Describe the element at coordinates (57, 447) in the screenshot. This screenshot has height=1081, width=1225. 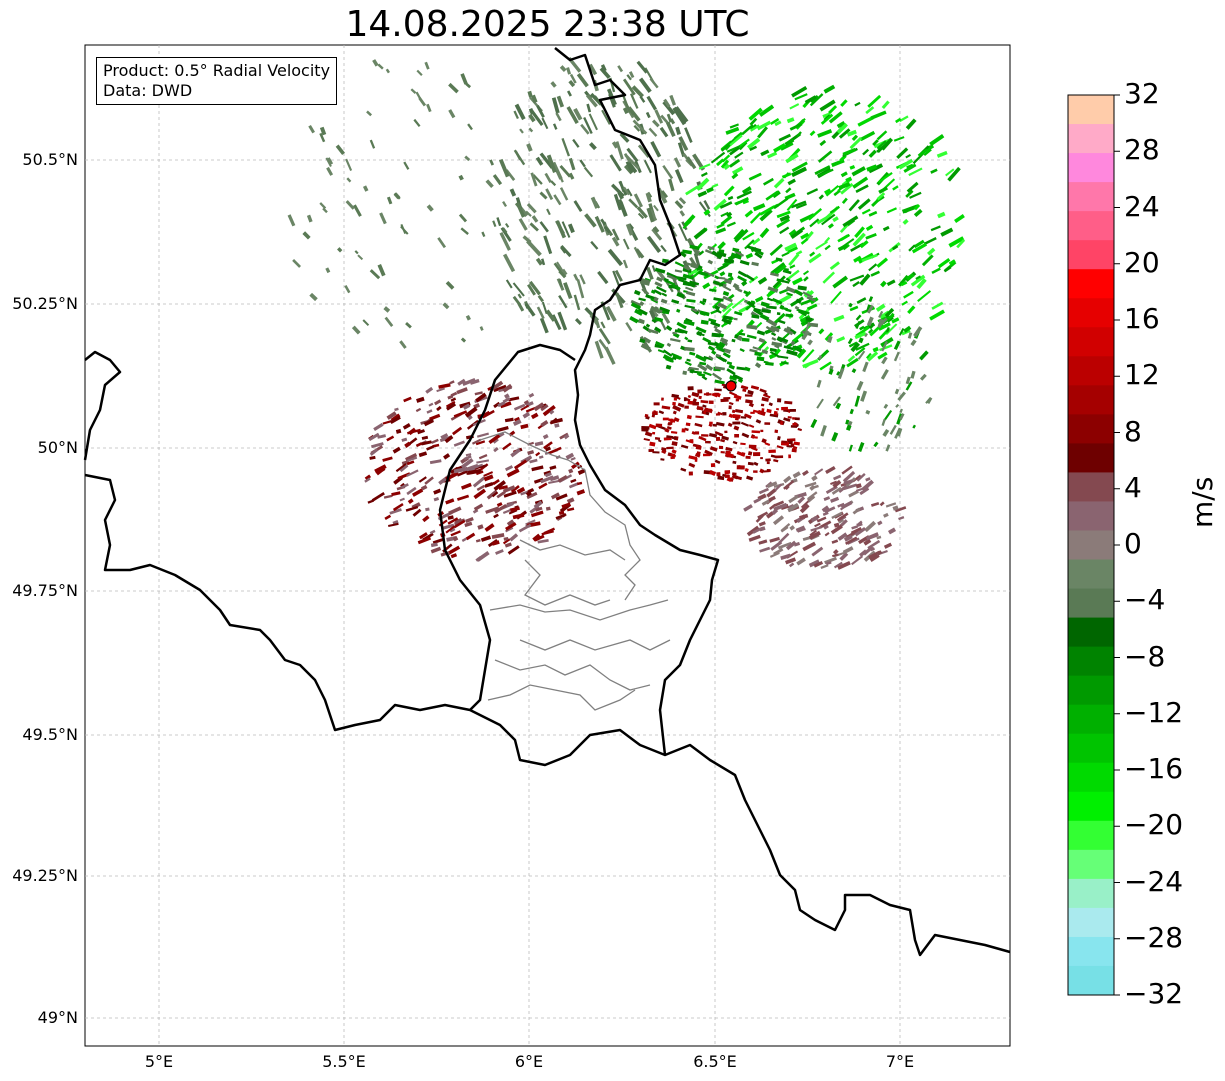
I see `lat-label-50: 50°N` at that location.